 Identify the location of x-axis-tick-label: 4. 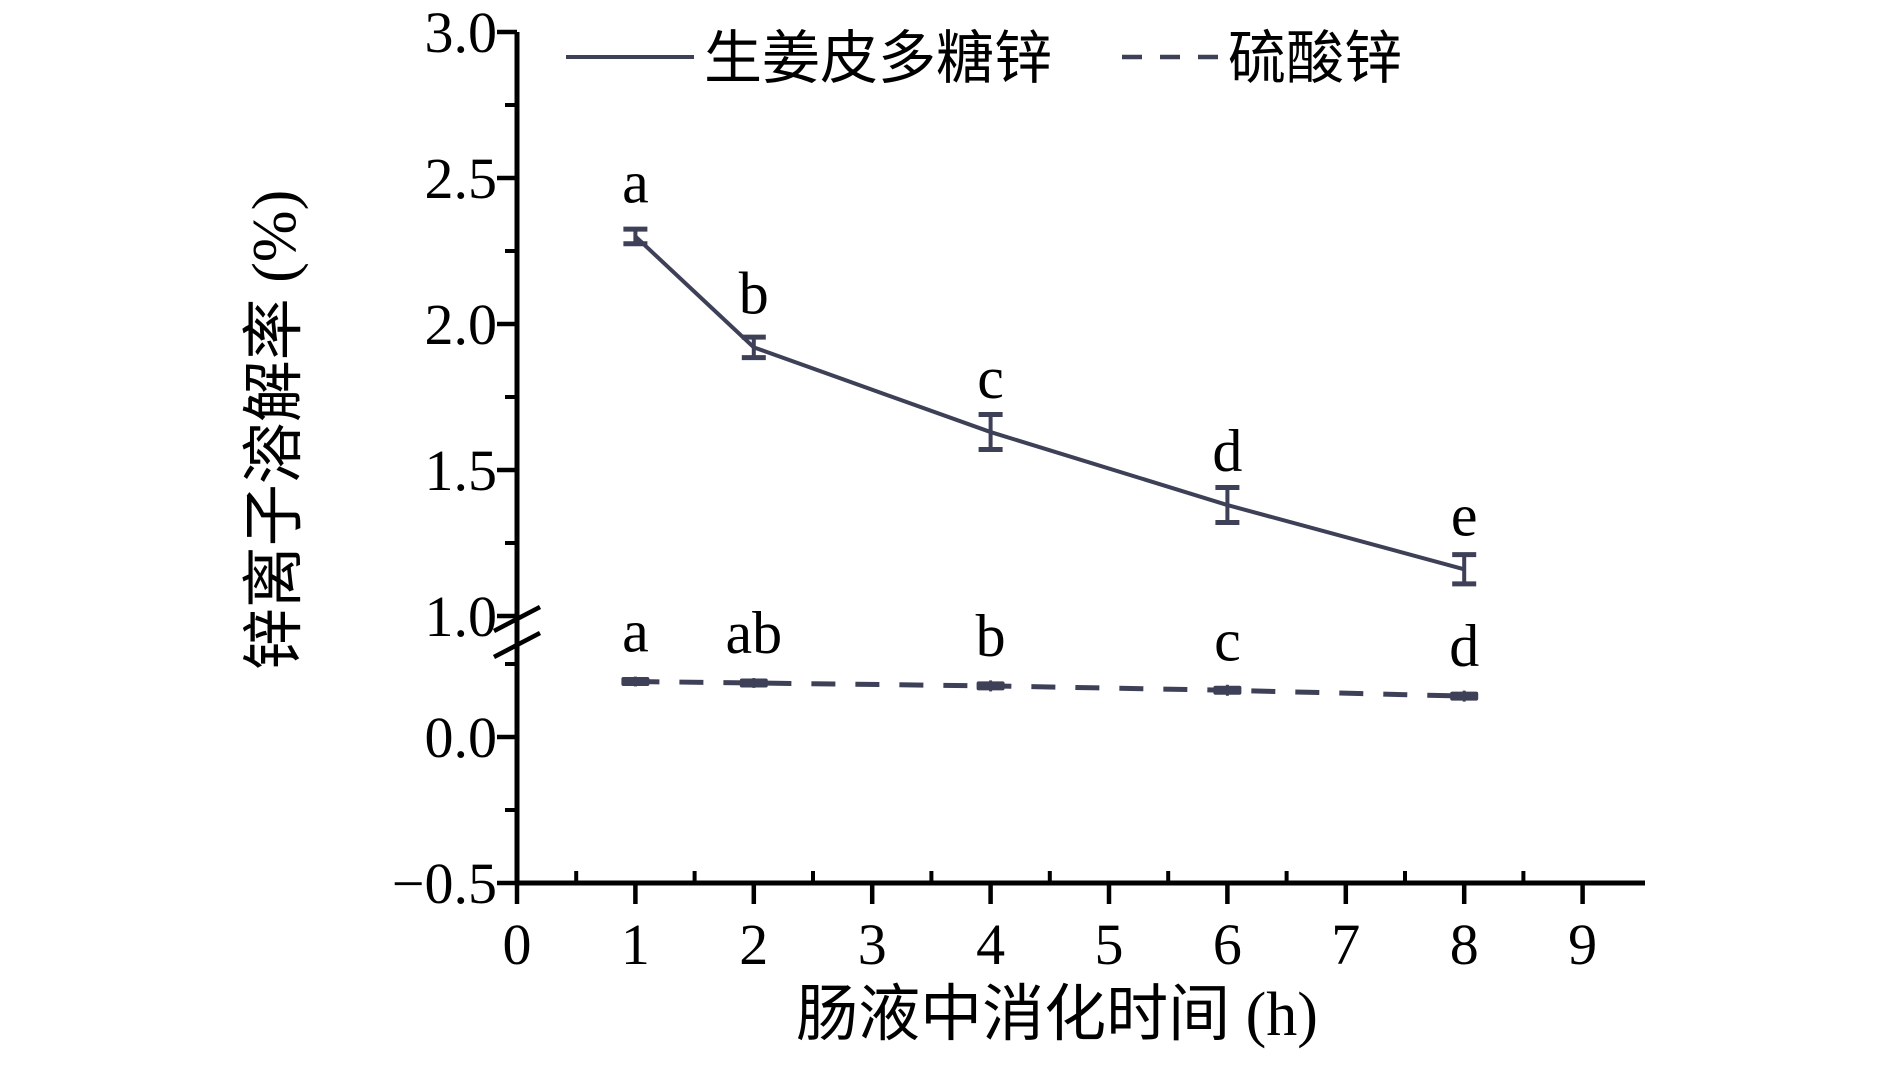
(990, 944).